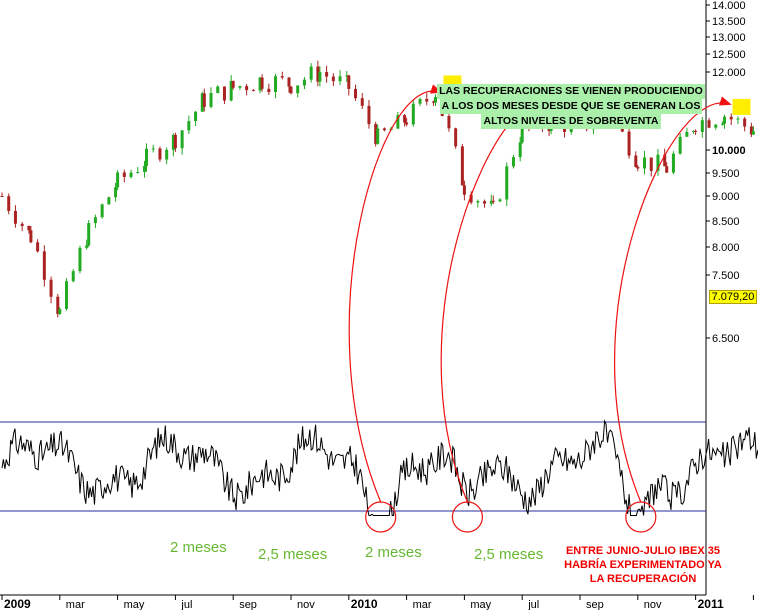  What do you see at coordinates (741, 106) in the screenshot?
I see `peak-marker` at bounding box center [741, 106].